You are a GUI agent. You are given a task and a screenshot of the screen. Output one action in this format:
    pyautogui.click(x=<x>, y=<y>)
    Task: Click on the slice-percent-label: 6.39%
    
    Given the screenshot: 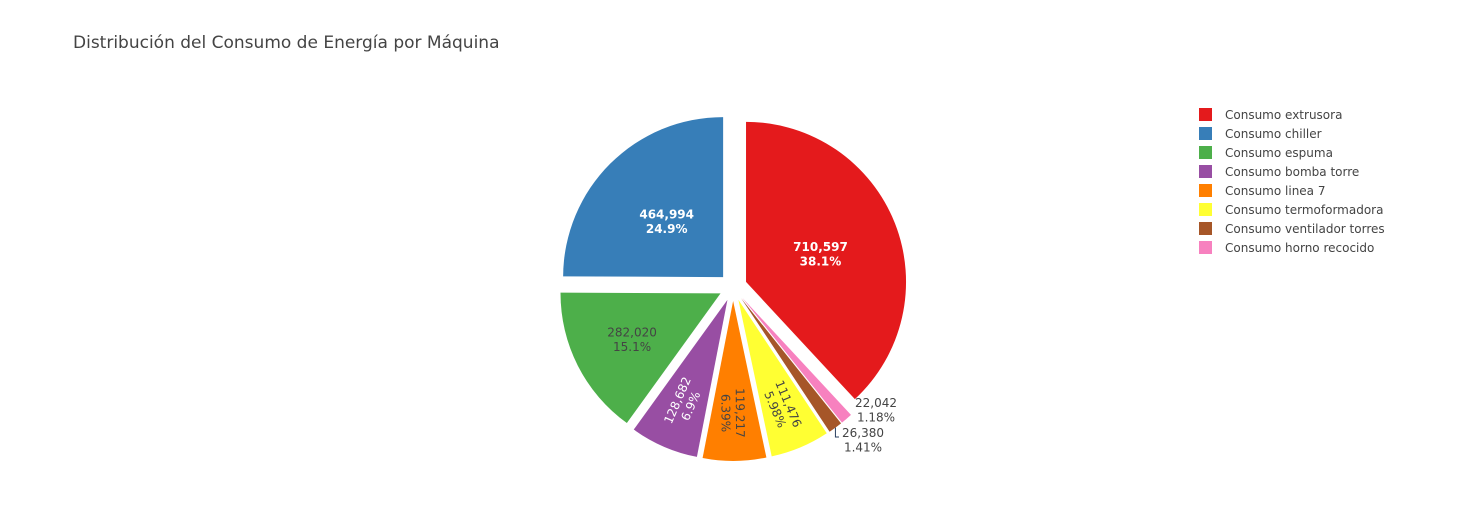 What is the action you would take?
    pyautogui.click(x=725, y=413)
    